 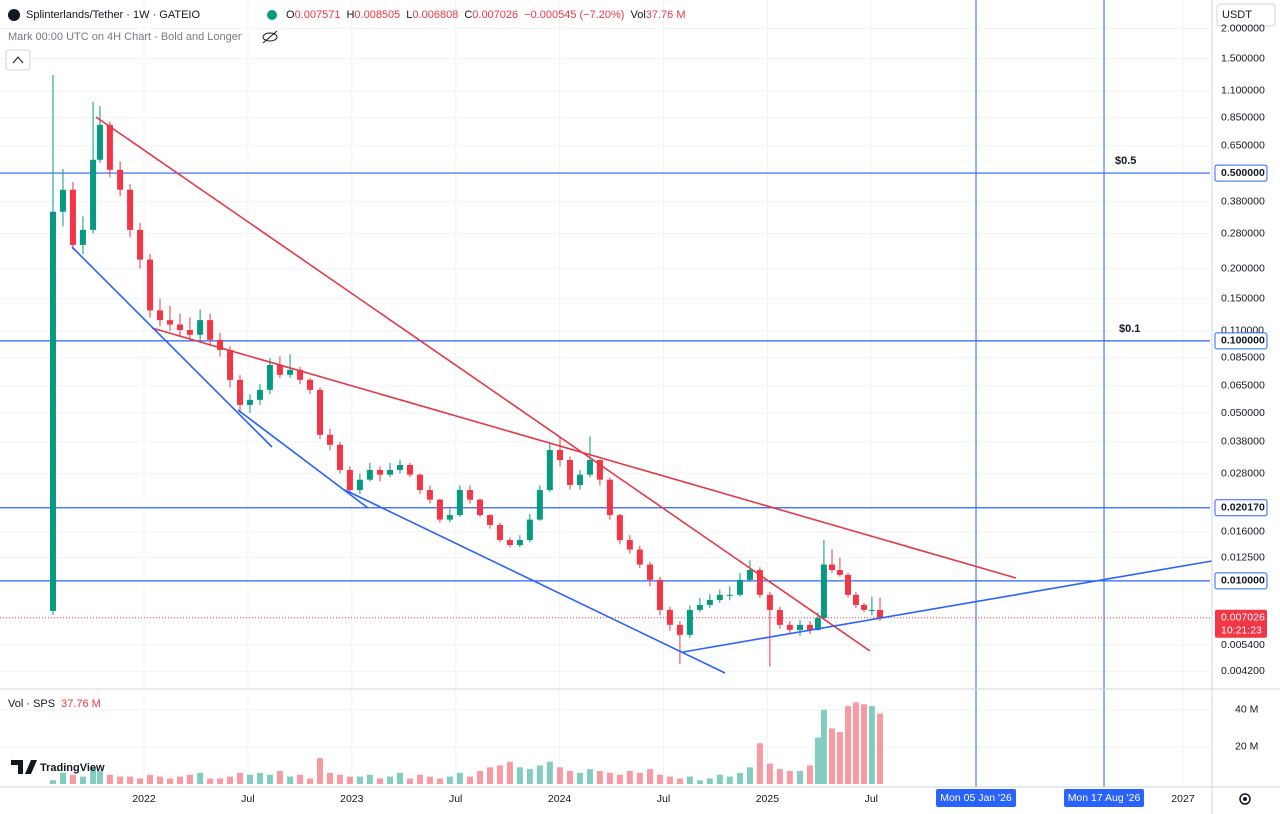 What do you see at coordinates (1243, 442) in the screenshot?
I see `y-tick-label: 0.038000` at bounding box center [1243, 442].